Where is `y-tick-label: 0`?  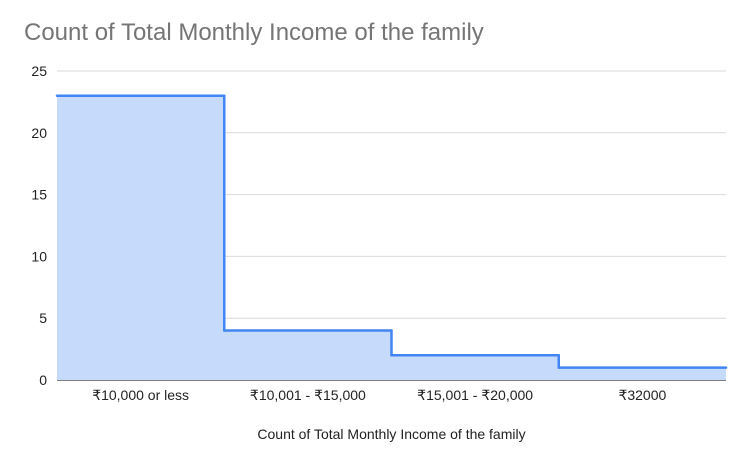
y-tick-label: 0 is located at coordinates (43, 380).